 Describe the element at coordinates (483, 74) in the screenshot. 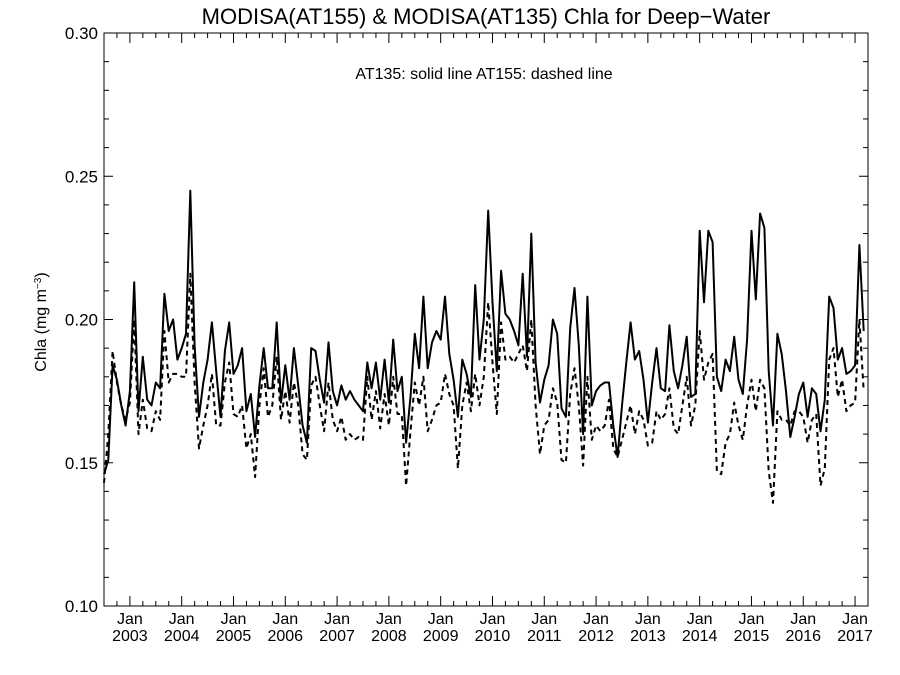

I see `legend-annotation: AT135: solid line AT155: dashed line` at that location.